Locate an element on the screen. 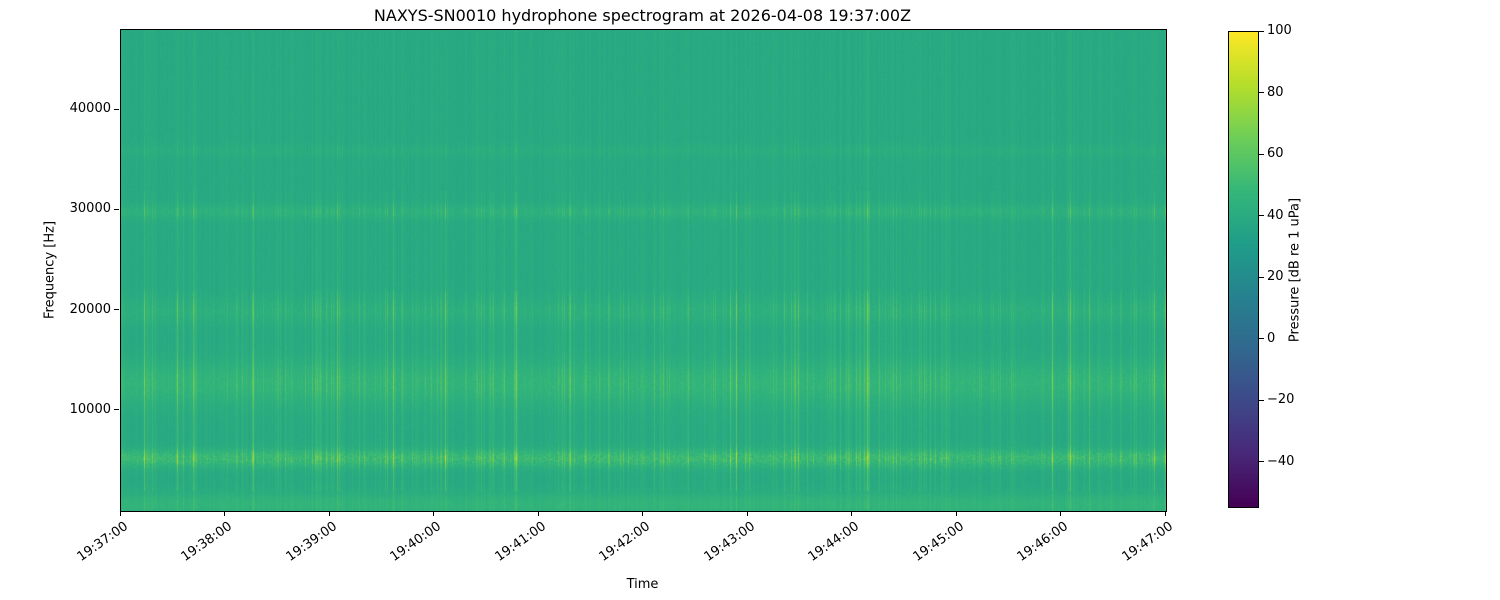 The height and width of the screenshot is (600, 1500). x-tick-label: 19:37:00 is located at coordinates (102, 542).